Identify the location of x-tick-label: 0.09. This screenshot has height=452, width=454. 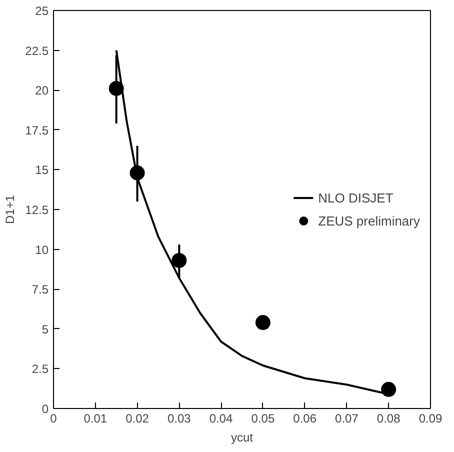
(430, 419).